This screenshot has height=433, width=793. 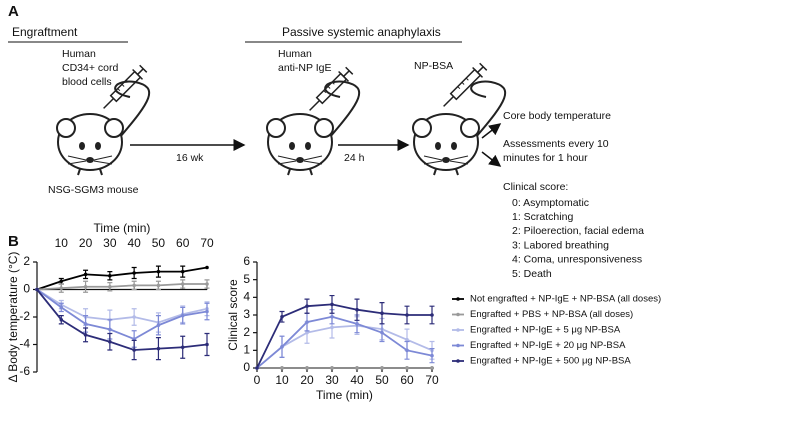 What do you see at coordinates (246, 332) in the screenshot?
I see `y-tick-label: 2` at bounding box center [246, 332].